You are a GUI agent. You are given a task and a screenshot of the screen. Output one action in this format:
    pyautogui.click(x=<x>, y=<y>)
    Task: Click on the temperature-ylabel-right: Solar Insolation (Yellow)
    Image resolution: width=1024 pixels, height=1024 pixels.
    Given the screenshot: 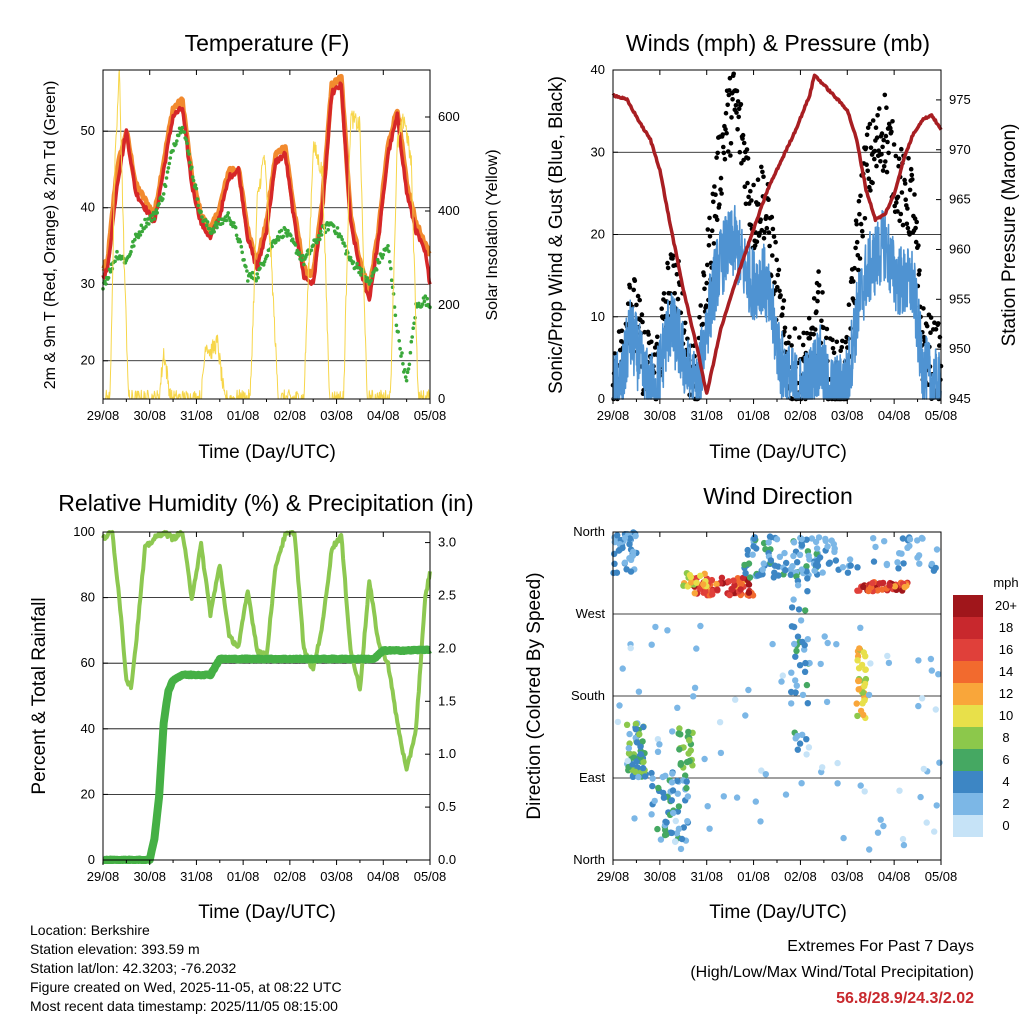 What is the action you would take?
    pyautogui.click(x=492, y=234)
    